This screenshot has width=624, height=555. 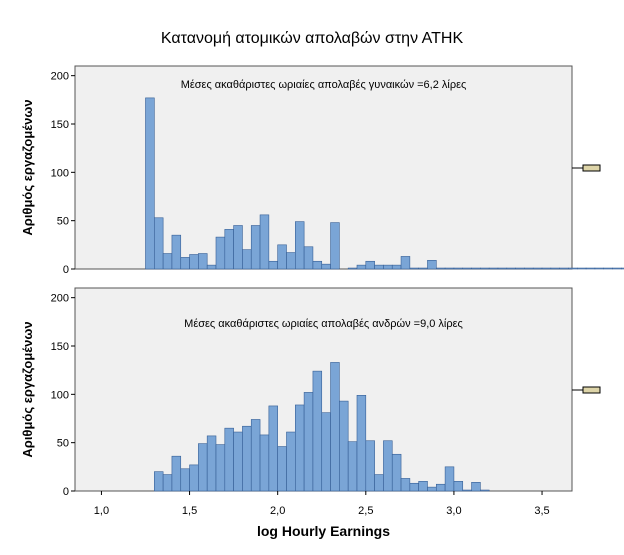 I want to click on x-tick-label: 1,0, so click(x=101, y=511).